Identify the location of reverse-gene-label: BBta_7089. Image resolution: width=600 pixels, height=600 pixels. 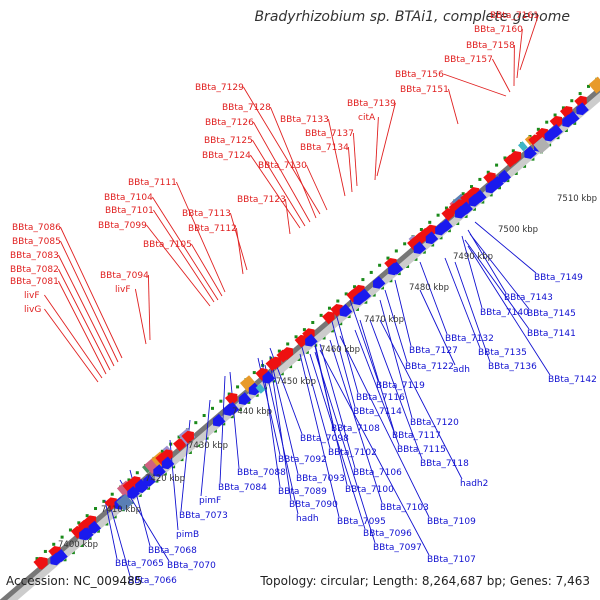
(302, 492).